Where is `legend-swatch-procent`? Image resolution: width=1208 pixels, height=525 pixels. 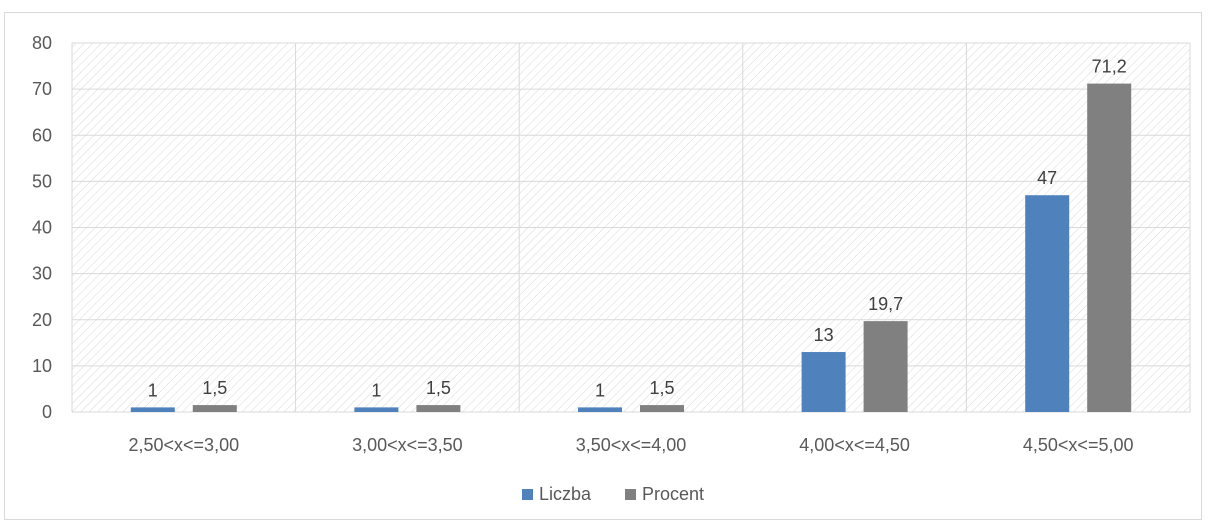 legend-swatch-procent is located at coordinates (630, 494).